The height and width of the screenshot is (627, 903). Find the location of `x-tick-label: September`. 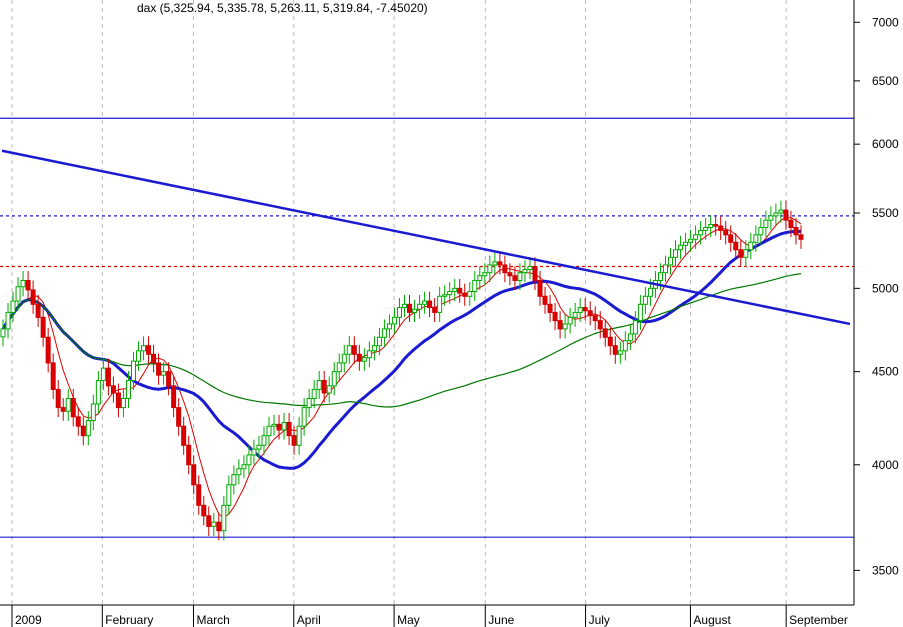

x-tick-label: September is located at coordinates (818, 620).